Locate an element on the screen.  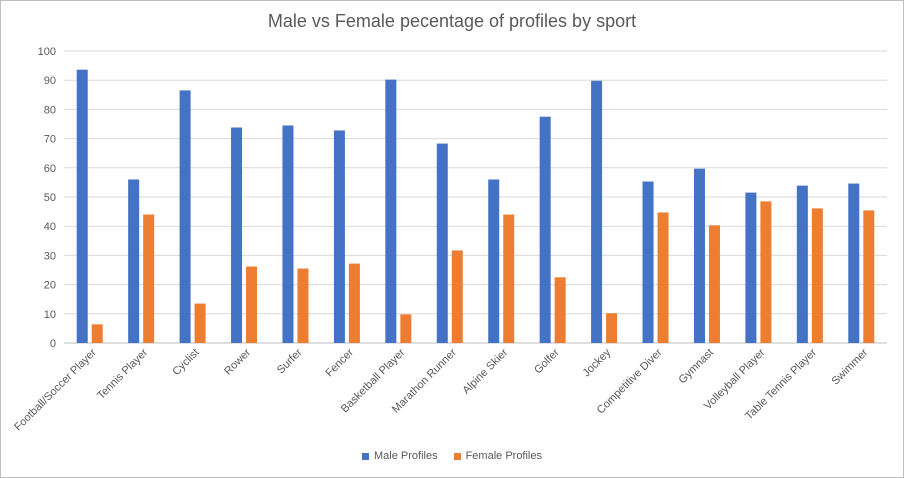
x-tick-label: Golfer is located at coordinates (547, 361).